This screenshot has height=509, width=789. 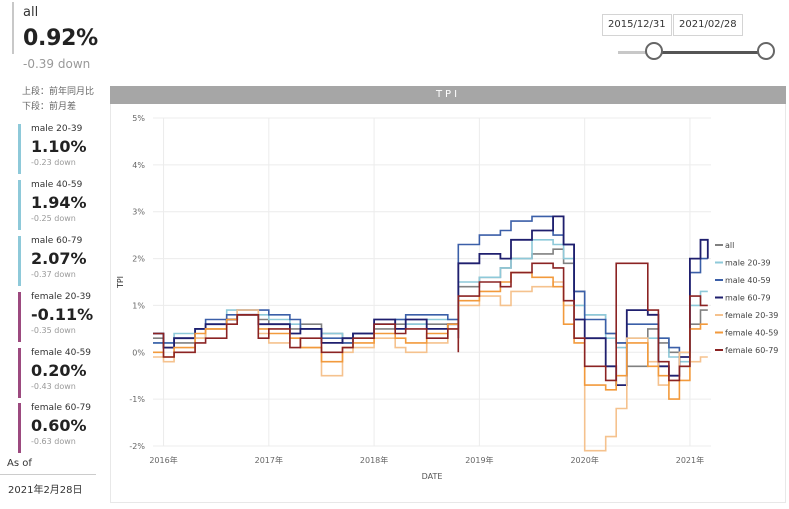 What do you see at coordinates (654, 51) in the screenshot?
I see `slider-start-handle` at bounding box center [654, 51].